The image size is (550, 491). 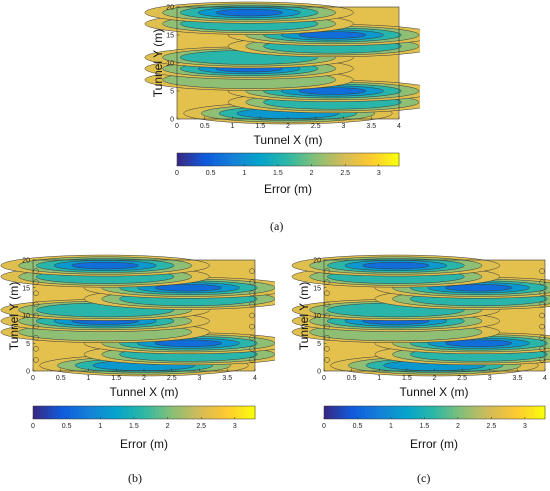 I want to click on x-tick-label: 3, so click(x=490, y=378).